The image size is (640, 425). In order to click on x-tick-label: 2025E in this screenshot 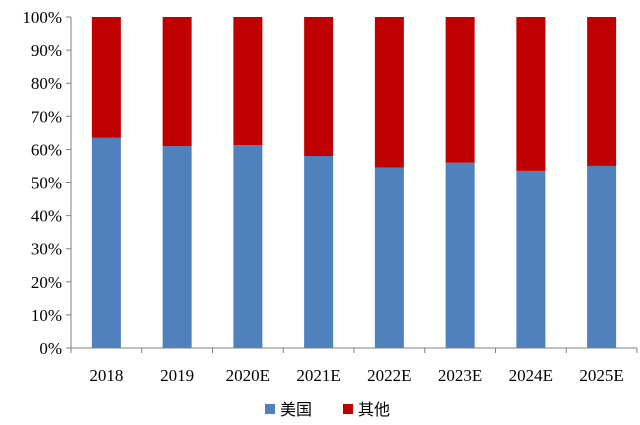, I will do `click(601, 375)`.